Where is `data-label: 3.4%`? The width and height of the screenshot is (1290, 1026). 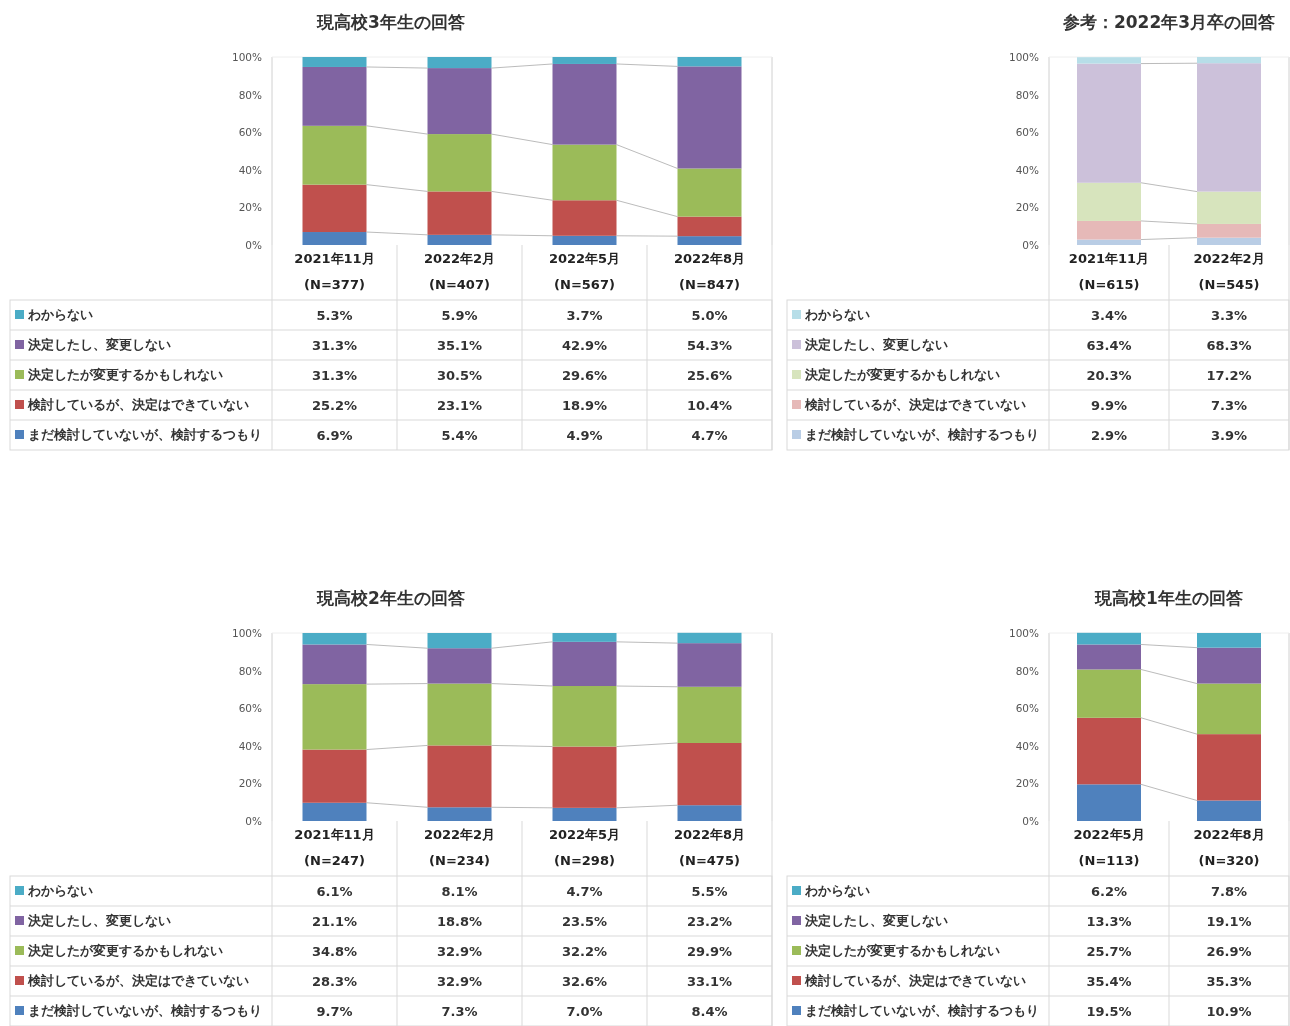
data-label: 3.4% is located at coordinates (1109, 315).